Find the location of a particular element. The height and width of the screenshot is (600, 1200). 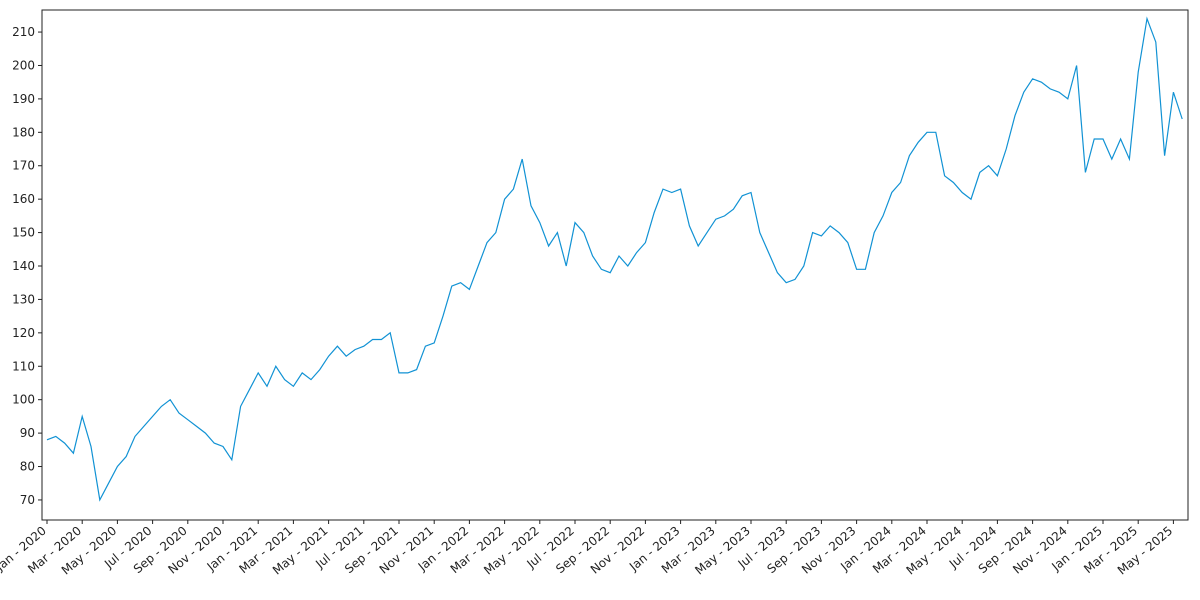

y-tick-label: 190 is located at coordinates (23, 99).